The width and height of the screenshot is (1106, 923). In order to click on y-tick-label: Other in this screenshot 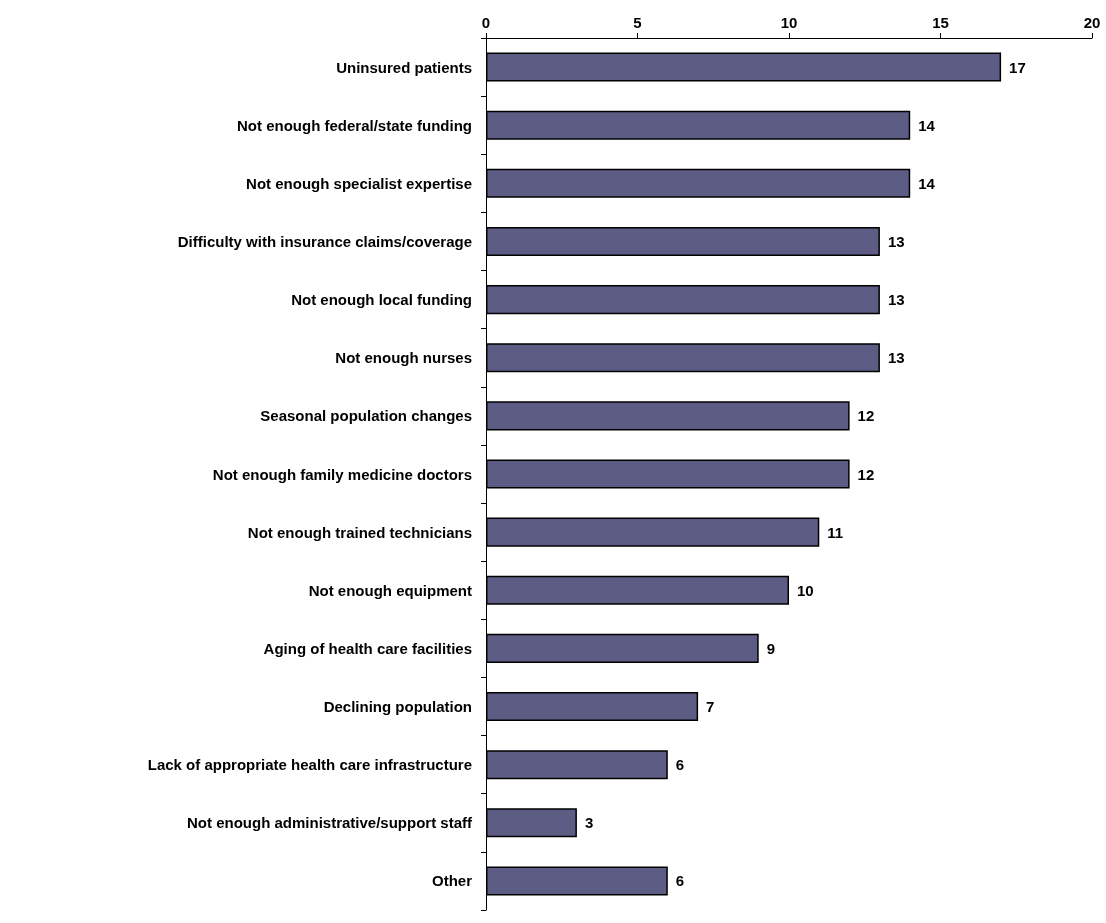, I will do `click(452, 881)`.